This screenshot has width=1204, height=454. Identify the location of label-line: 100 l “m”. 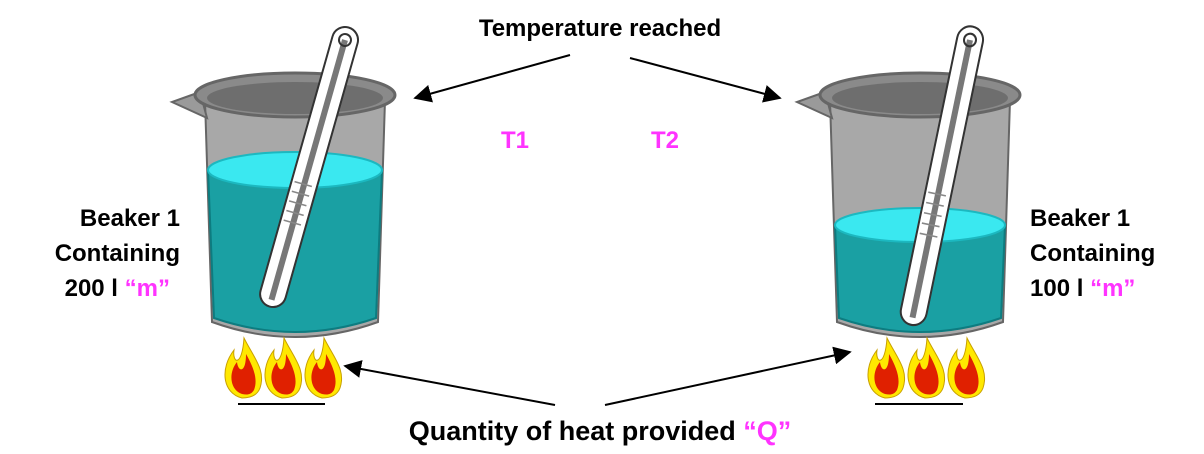
(1082, 288).